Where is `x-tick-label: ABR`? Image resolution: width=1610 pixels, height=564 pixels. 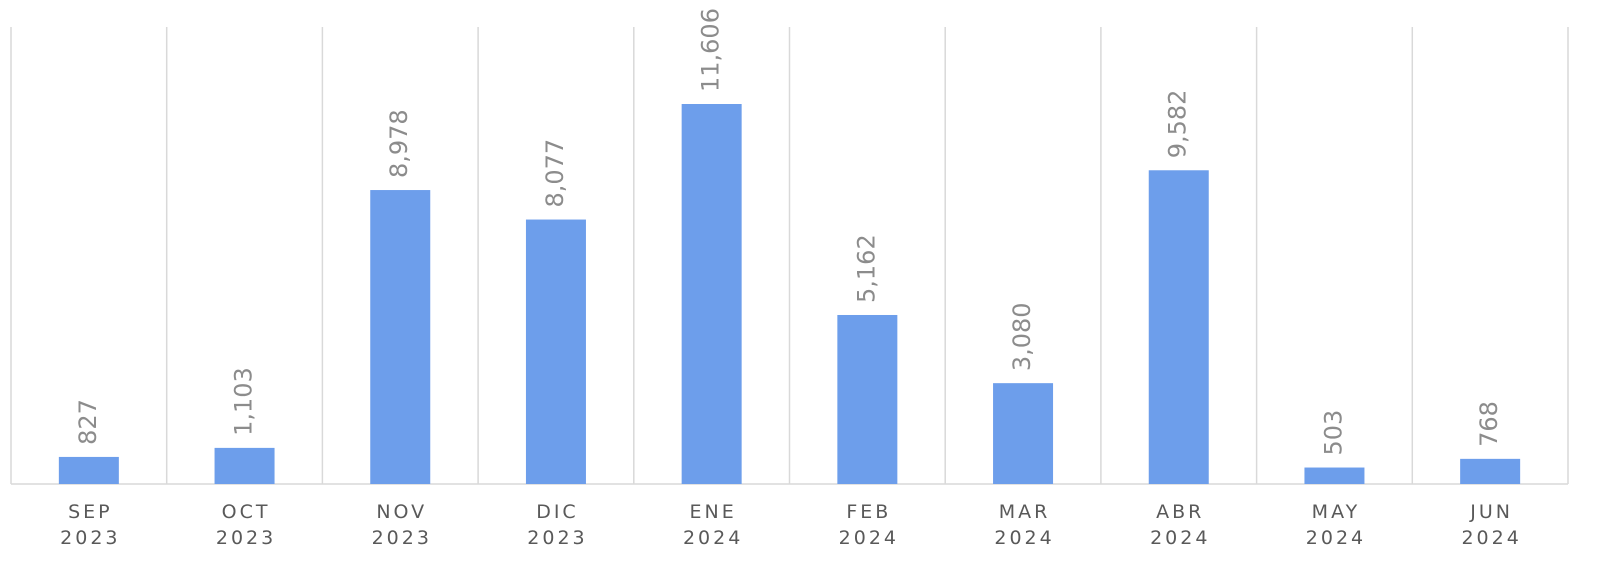 x-tick-label: ABR is located at coordinates (1180, 512).